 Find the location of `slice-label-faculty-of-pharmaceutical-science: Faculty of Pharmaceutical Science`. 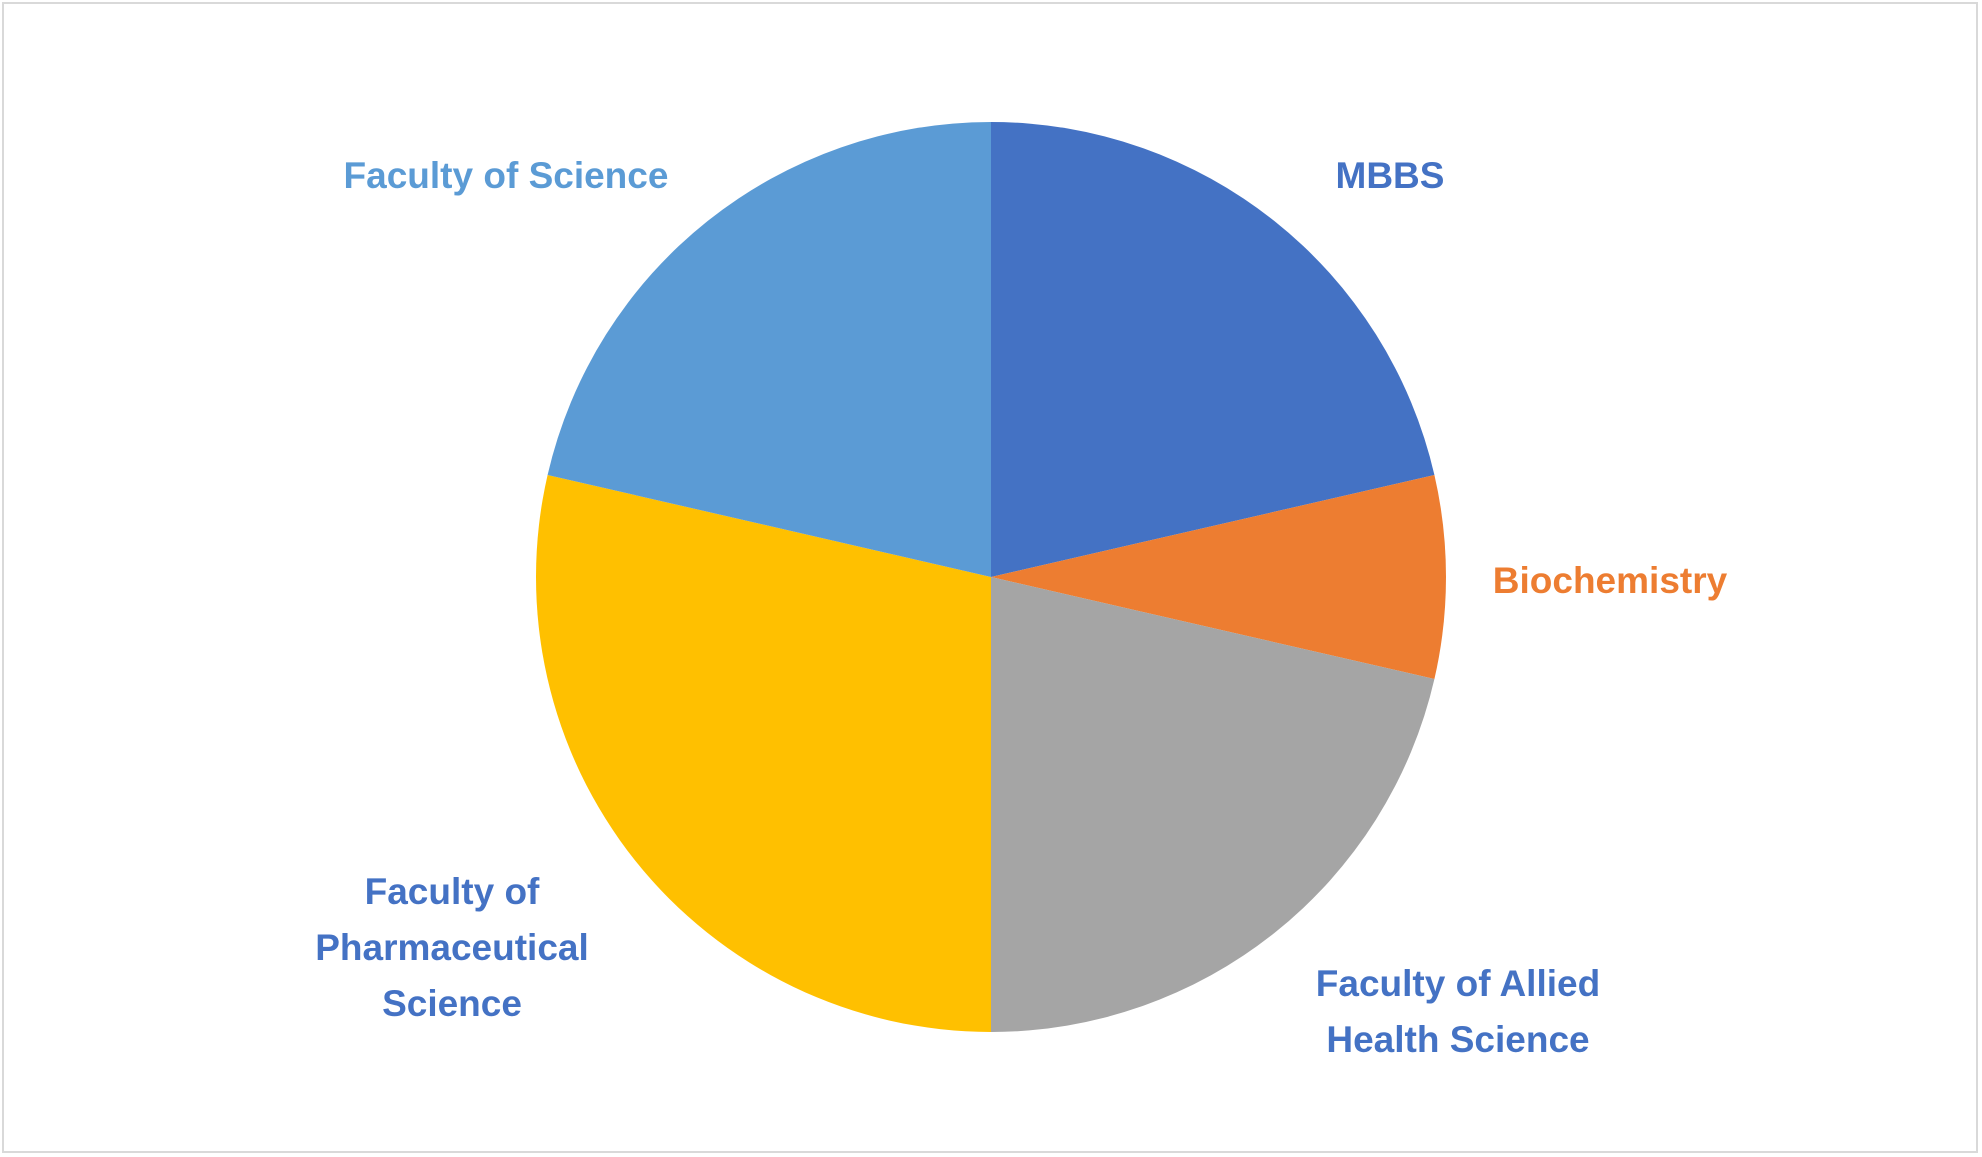

slice-label-faculty-of-pharmaceutical-science: Faculty of Pharmaceutical Science is located at coordinates (452, 947).